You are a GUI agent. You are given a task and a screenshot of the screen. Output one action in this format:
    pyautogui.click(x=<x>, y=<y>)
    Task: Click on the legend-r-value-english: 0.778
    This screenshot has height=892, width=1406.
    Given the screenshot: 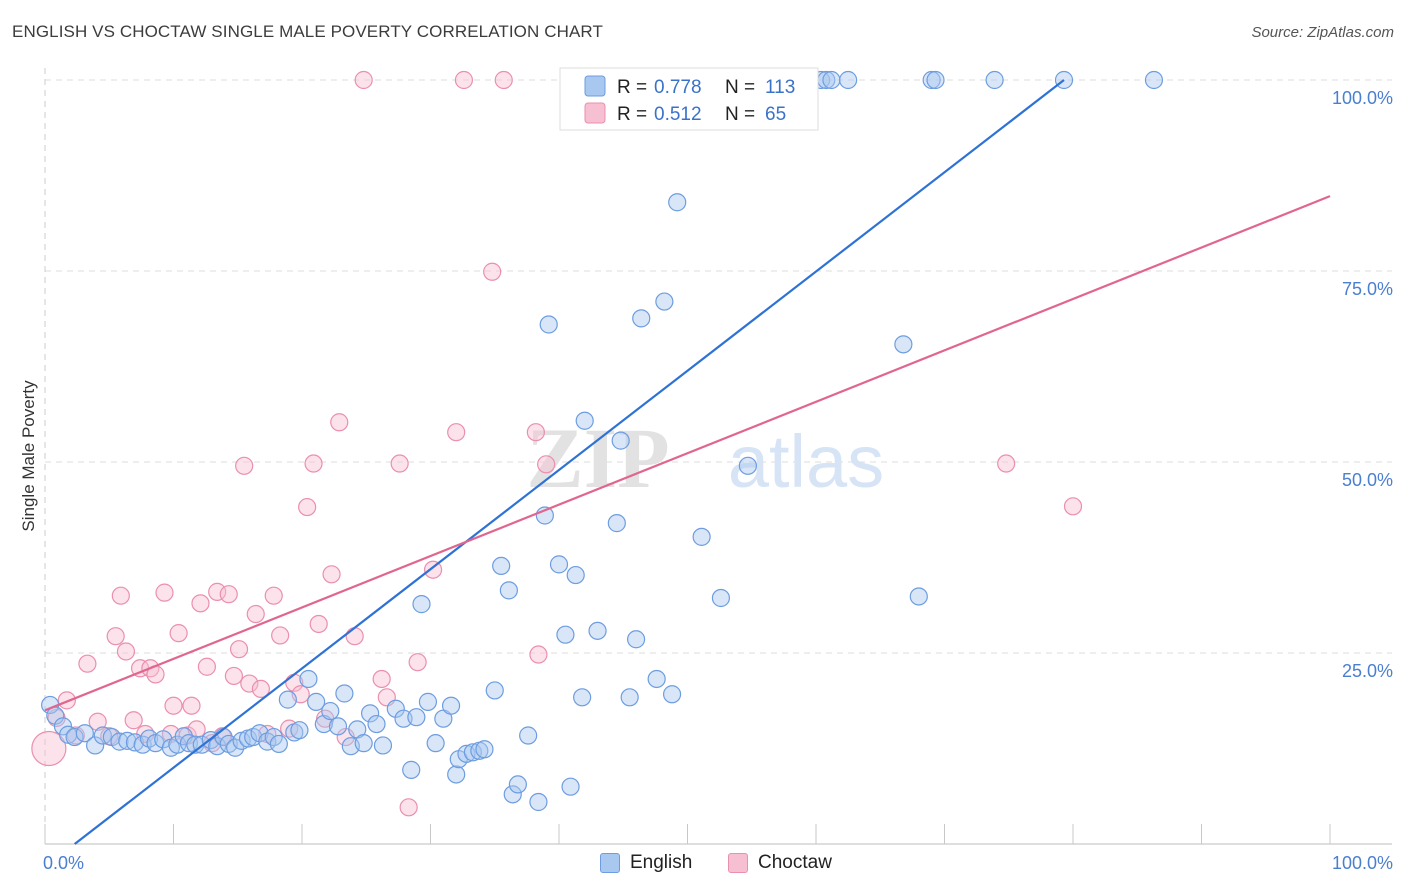 What is the action you would take?
    pyautogui.click(x=678, y=87)
    